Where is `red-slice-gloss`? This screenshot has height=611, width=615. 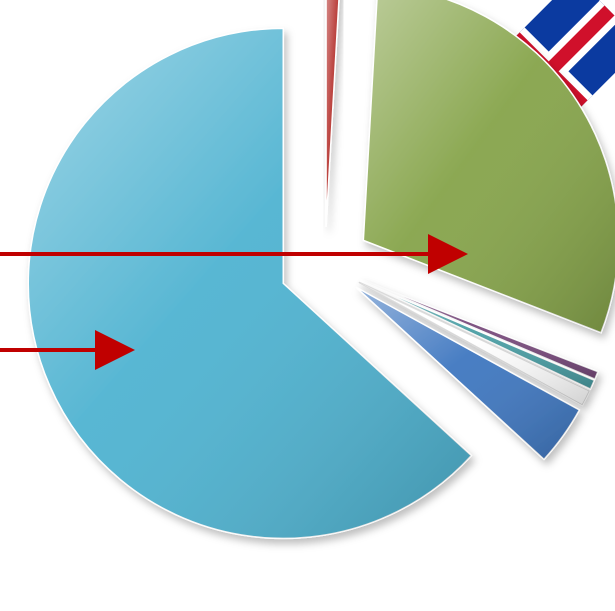 red-slice-gloss is located at coordinates (332, 114).